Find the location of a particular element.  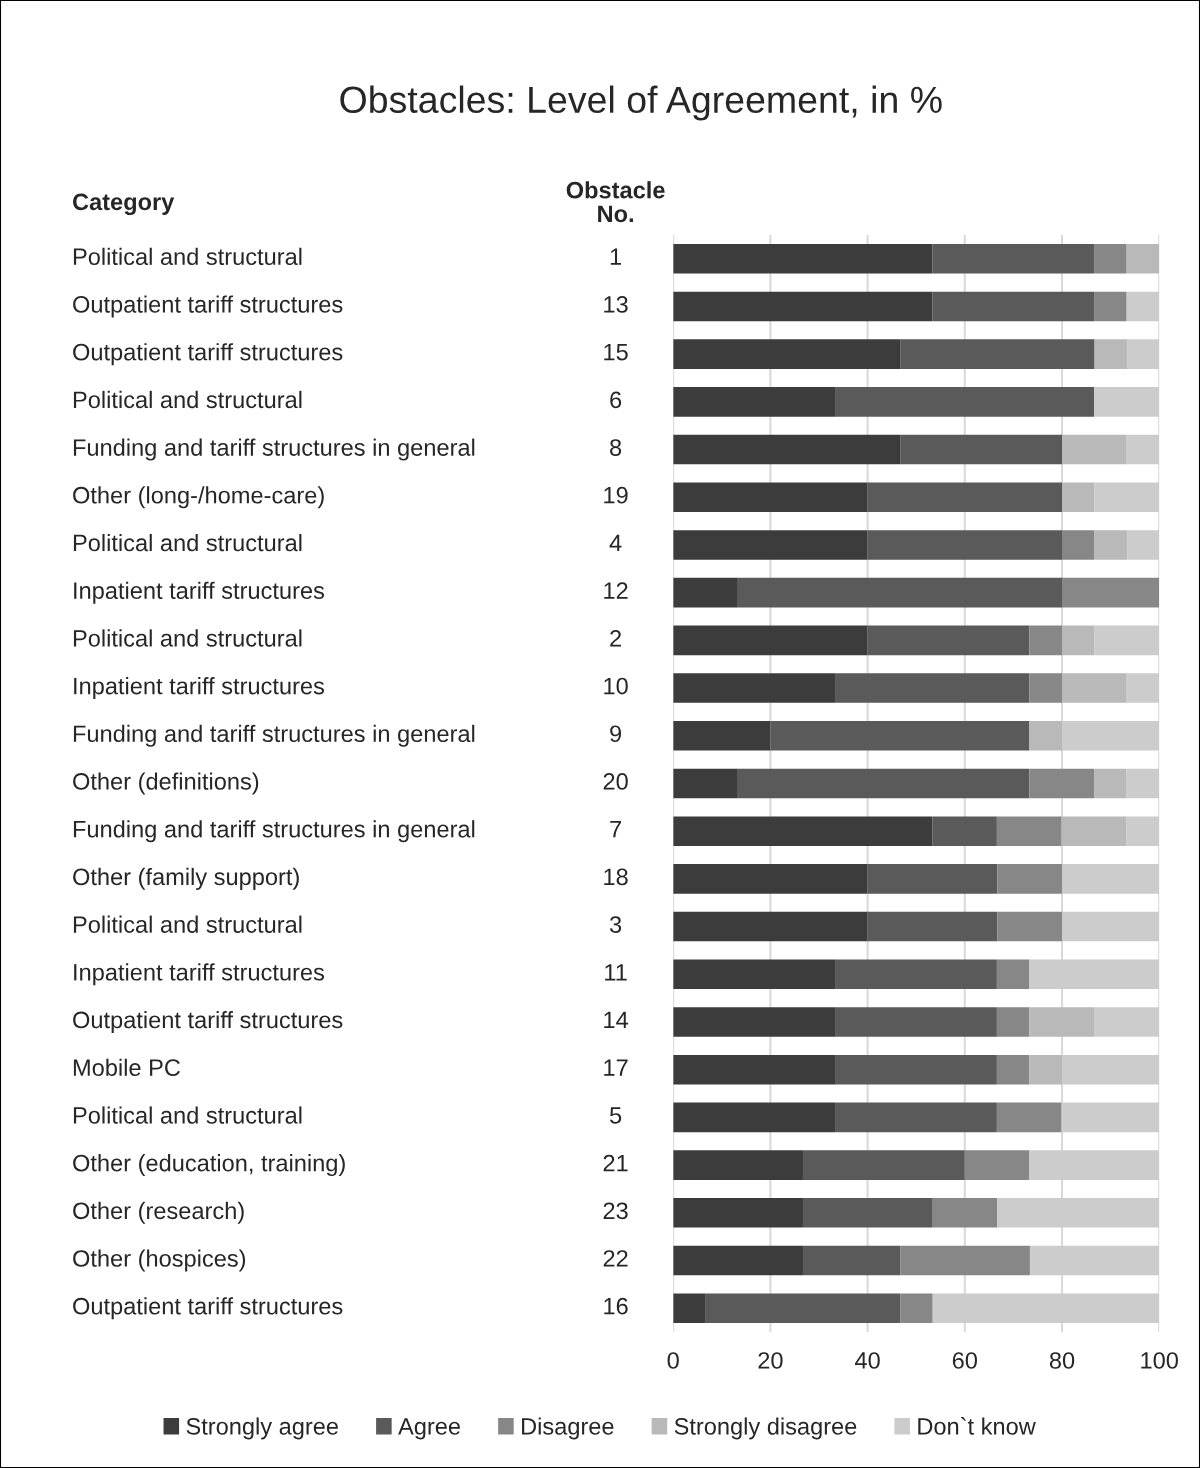

y-tick-label: 22 is located at coordinates (615, 1258).